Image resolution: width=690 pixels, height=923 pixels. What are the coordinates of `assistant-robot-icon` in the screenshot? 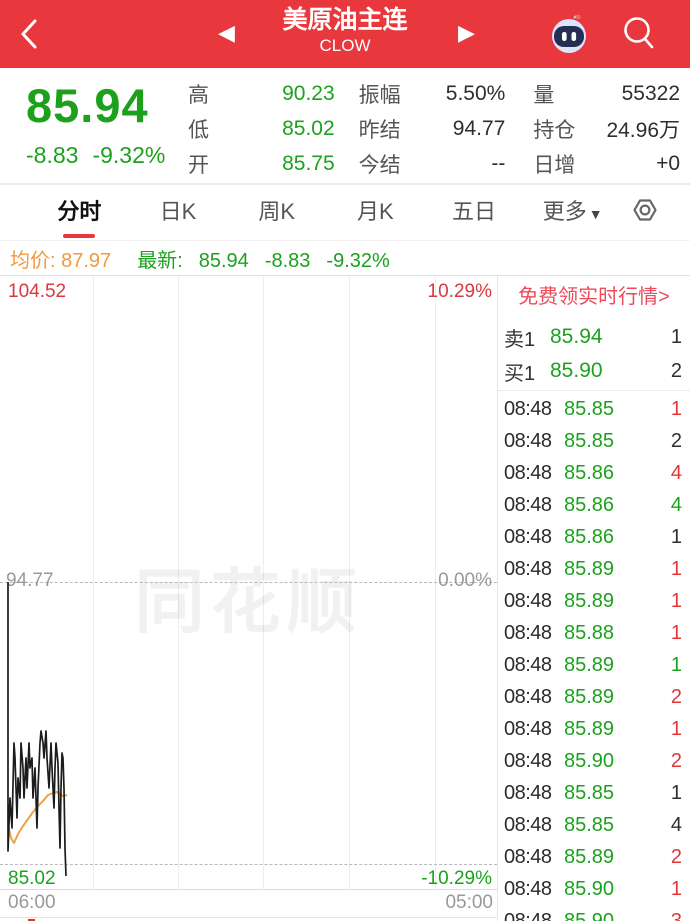 It's located at (569, 34).